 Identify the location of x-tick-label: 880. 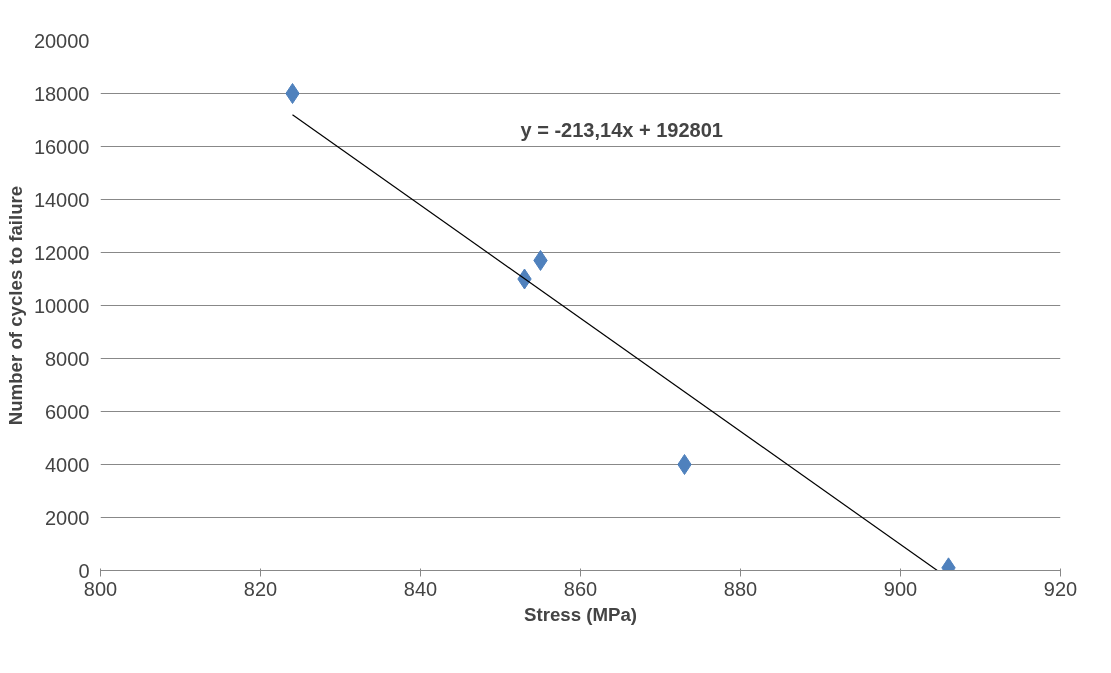
(740, 588).